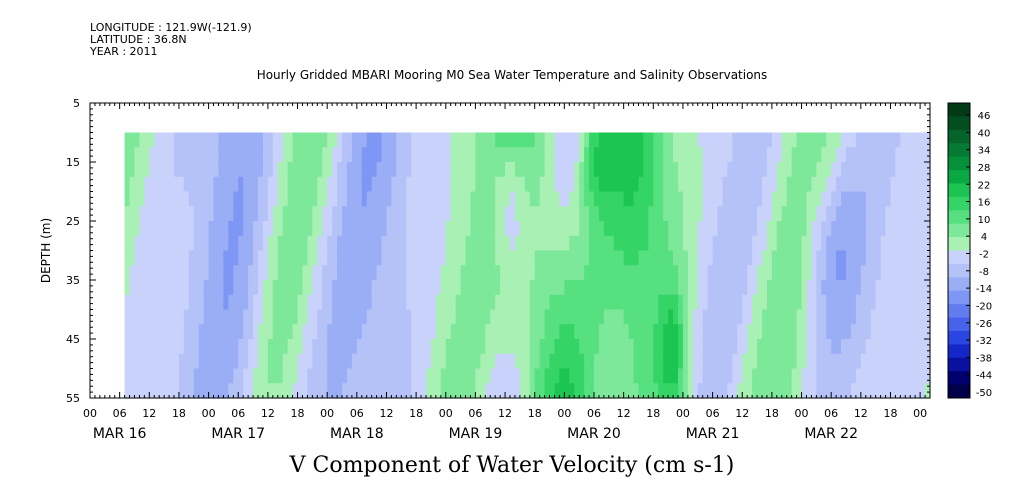 Image resolution: width=1009 pixels, height=504 pixels. What do you see at coordinates (984, 185) in the screenshot?
I see `colorbar-label: 22` at bounding box center [984, 185].